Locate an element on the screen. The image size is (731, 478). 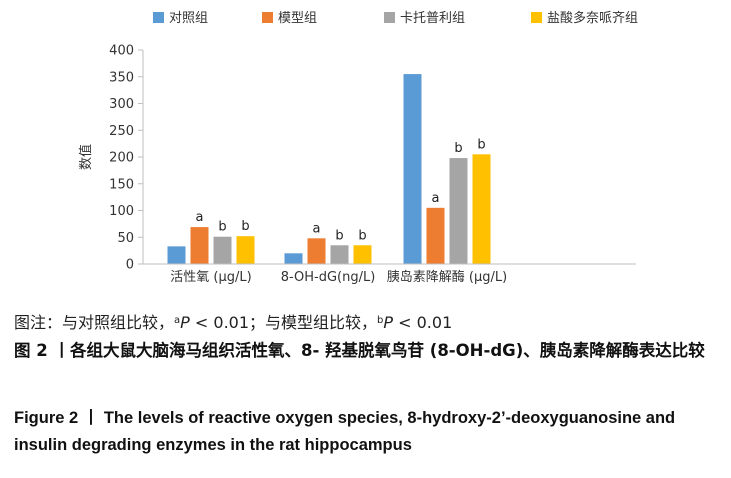
y-axis-label: 数值 is located at coordinates (86, 157).